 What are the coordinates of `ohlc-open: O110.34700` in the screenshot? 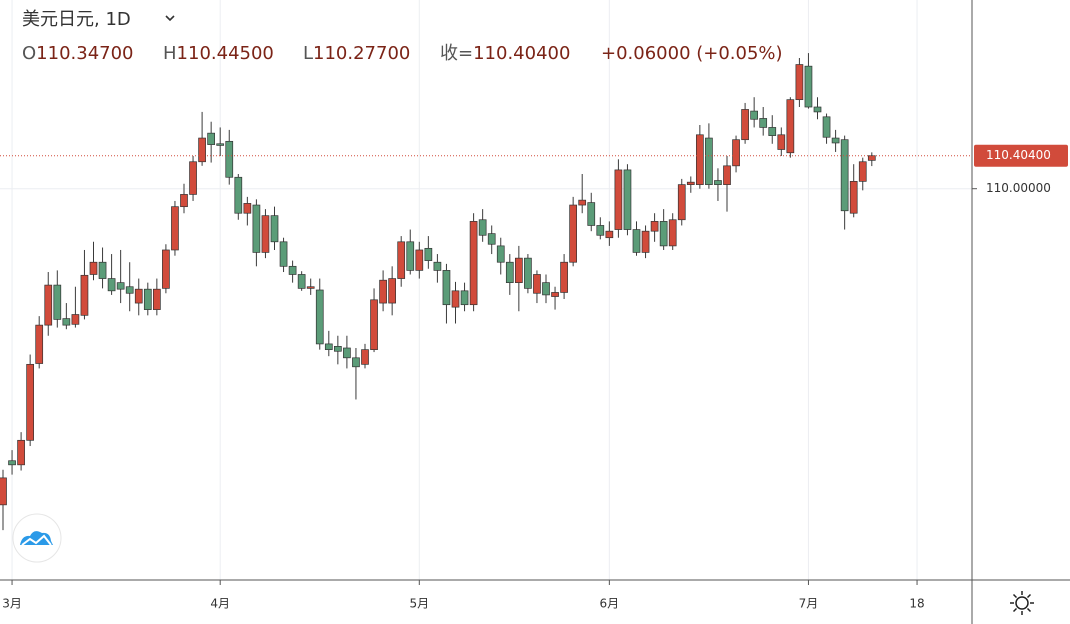 It's located at (78, 53).